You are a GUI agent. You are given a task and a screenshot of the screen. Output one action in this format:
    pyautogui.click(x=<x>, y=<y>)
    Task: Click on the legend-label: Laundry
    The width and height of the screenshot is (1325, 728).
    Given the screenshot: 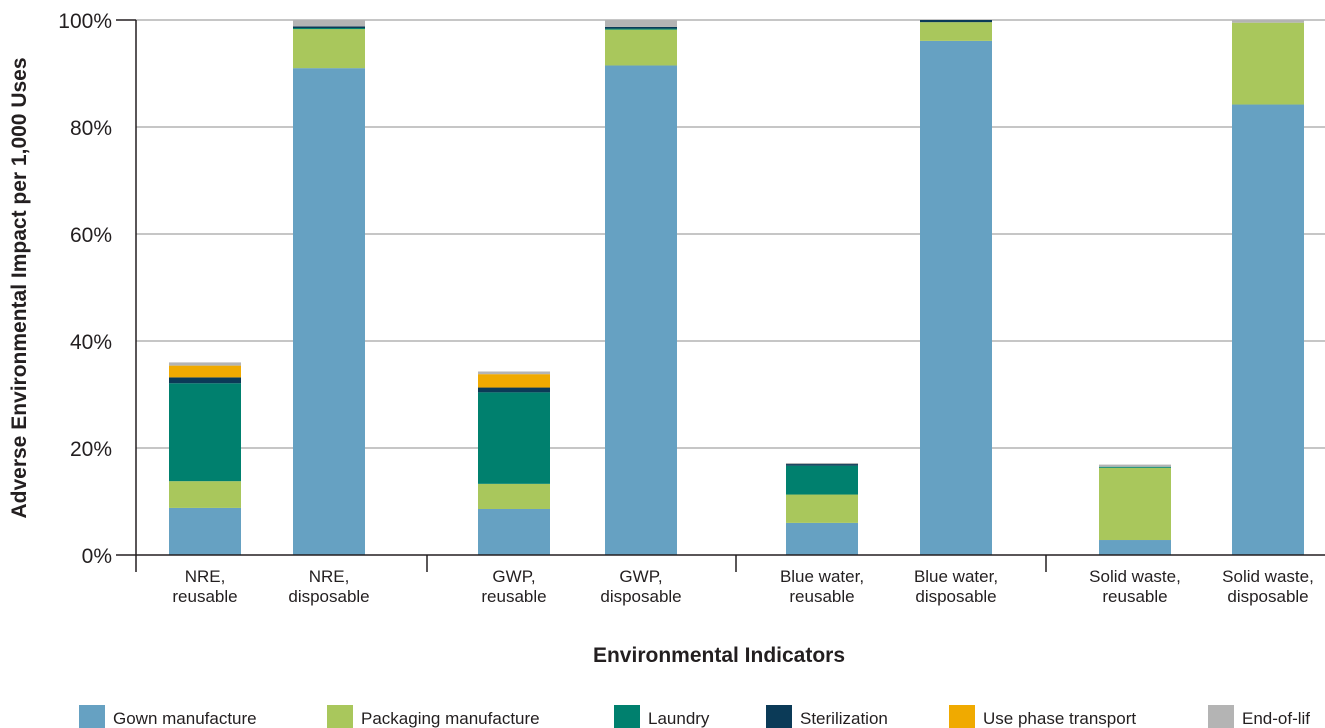 What is the action you would take?
    pyautogui.click(x=679, y=718)
    